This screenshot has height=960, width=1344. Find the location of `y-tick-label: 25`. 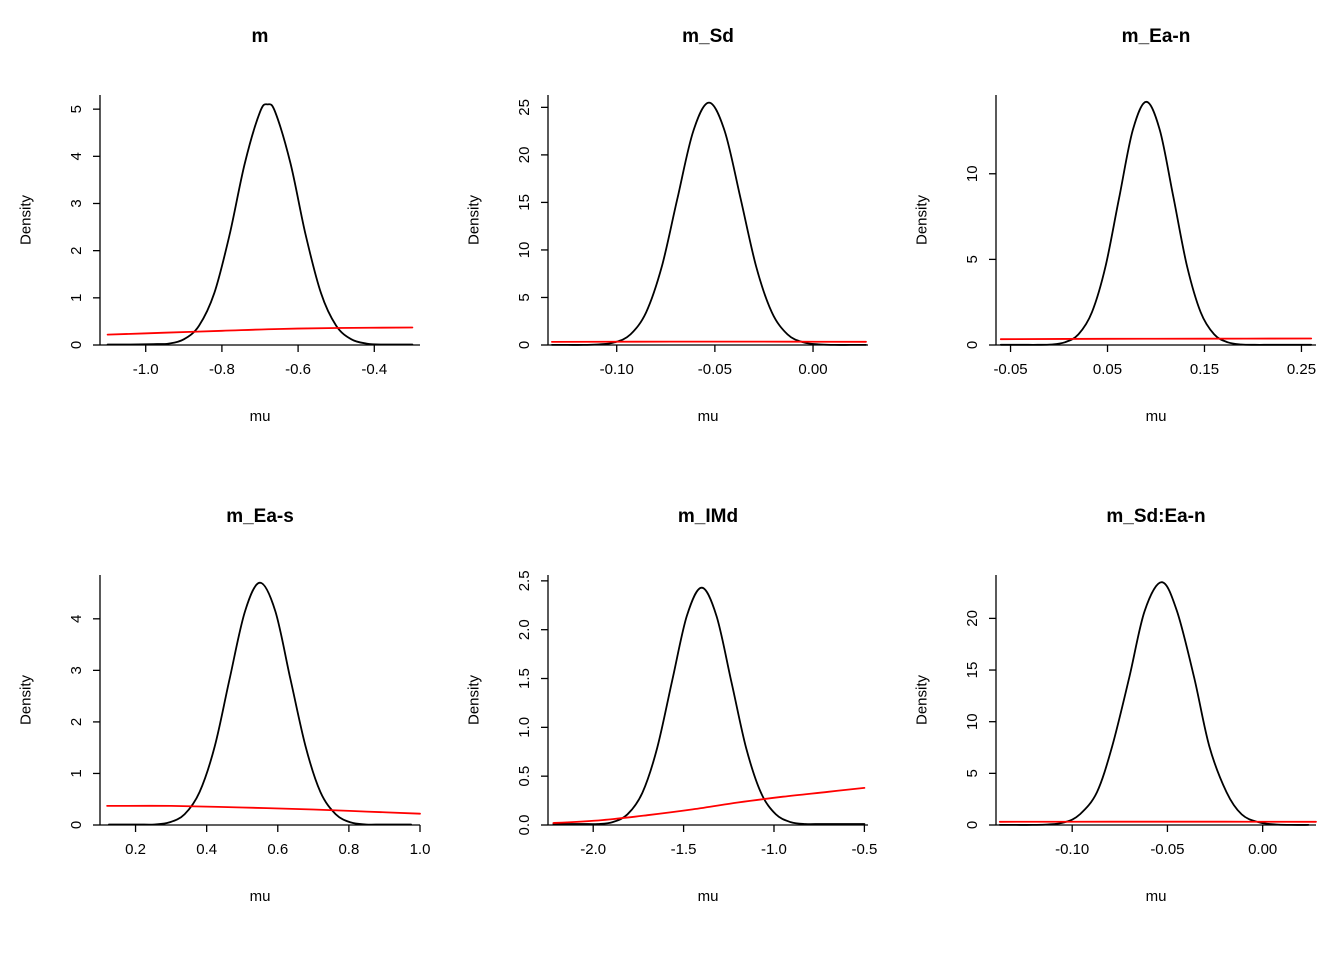

y-tick-label: 25 is located at coordinates (524, 107).